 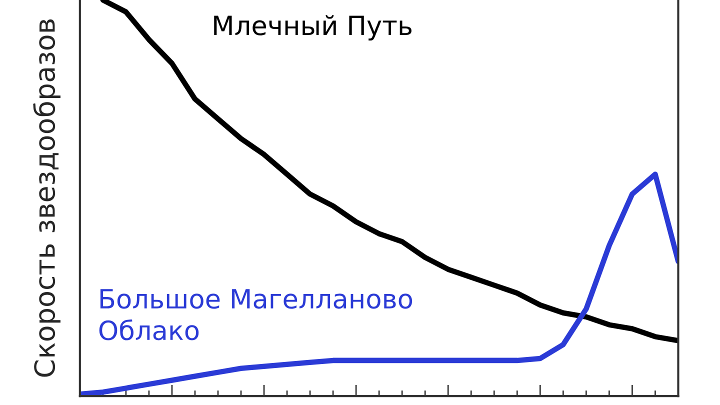 What do you see at coordinates (313, 27) in the screenshot?
I see `series-label: Млечный Путь` at bounding box center [313, 27].